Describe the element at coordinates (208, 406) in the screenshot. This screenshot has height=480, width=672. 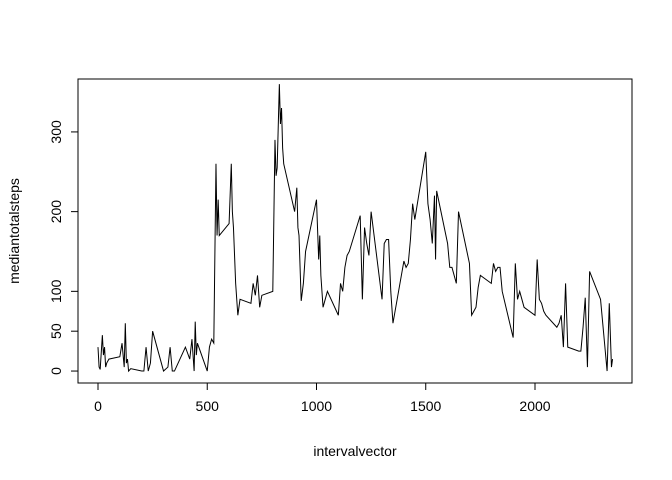
I see `x-tick-label: 500` at that location.